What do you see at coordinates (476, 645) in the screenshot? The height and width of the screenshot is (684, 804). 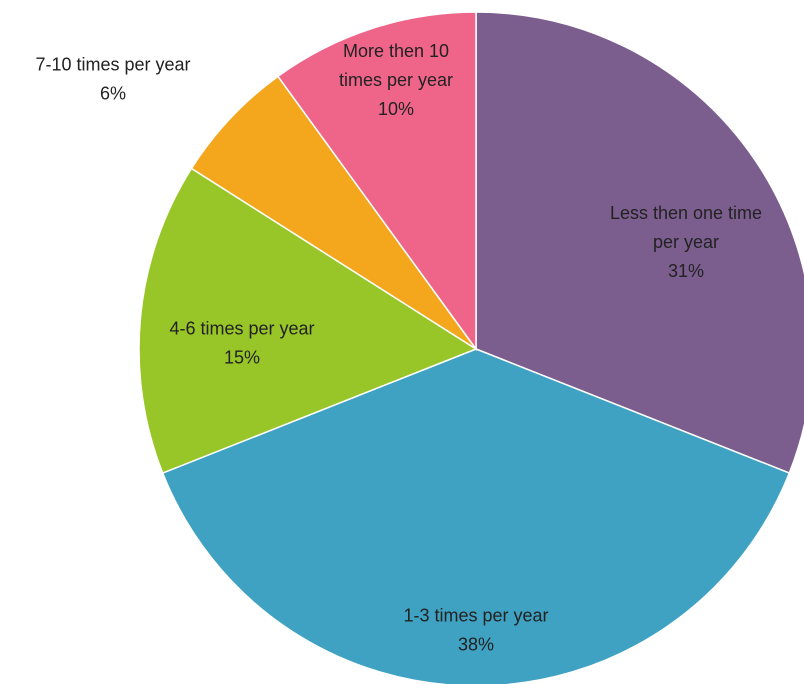 I see `slice-percent-label: 38%` at bounding box center [476, 645].